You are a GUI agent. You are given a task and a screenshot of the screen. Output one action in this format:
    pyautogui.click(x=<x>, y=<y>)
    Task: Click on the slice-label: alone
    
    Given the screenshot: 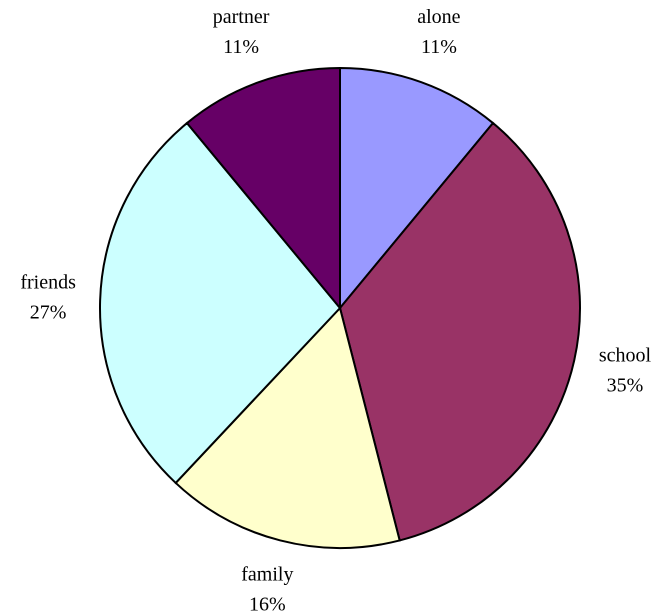 What is the action you would take?
    pyautogui.click(x=438, y=17)
    